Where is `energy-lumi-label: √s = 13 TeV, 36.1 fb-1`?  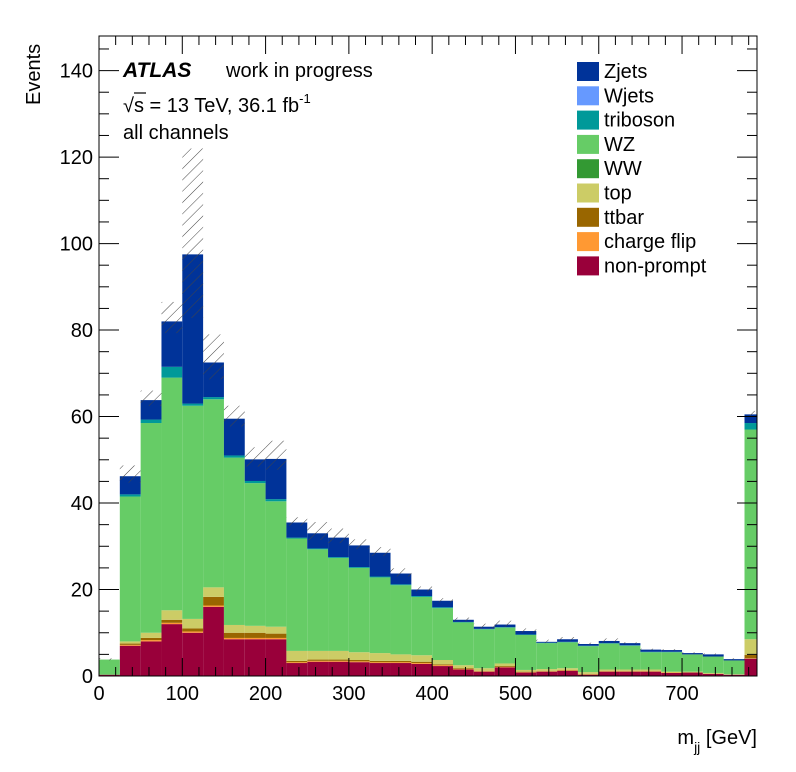
energy-lumi-label: √s = 13 TeV, 36.1 fb-1 is located at coordinates (217, 104).